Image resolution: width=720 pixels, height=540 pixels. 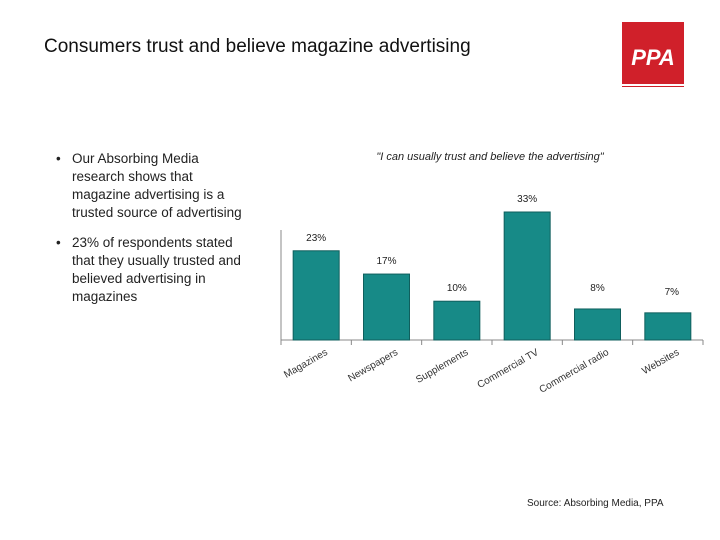 I want to click on data-label: 7%, so click(x=672, y=292).